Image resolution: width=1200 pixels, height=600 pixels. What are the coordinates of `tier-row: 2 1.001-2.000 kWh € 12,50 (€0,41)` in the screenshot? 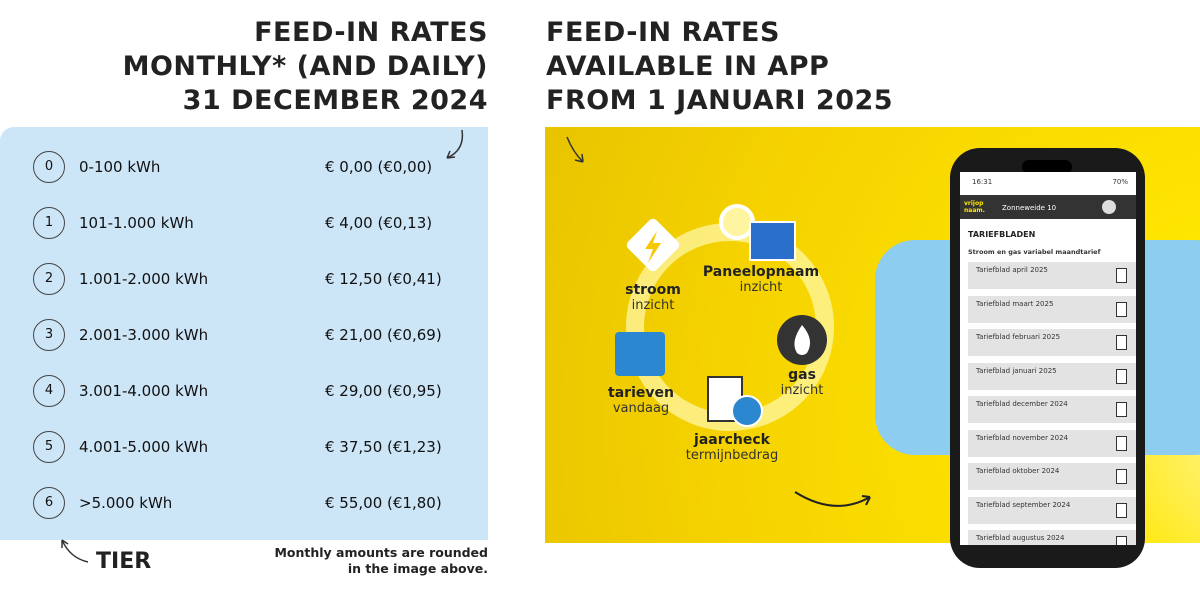 It's located at (244, 280).